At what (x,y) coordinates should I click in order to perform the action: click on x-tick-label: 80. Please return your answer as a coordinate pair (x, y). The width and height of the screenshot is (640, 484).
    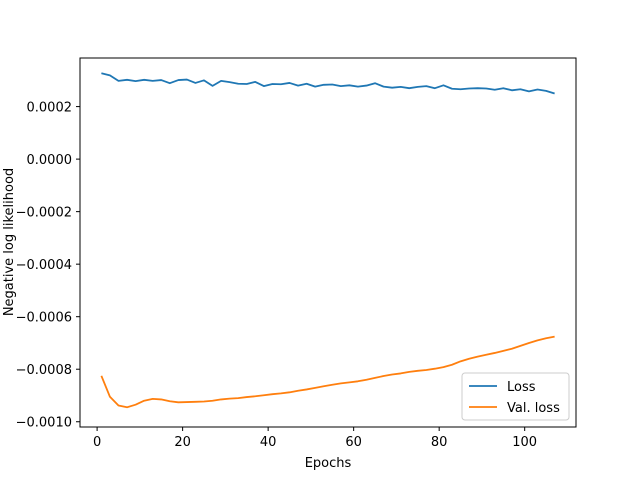
    Looking at the image, I should click on (439, 442).